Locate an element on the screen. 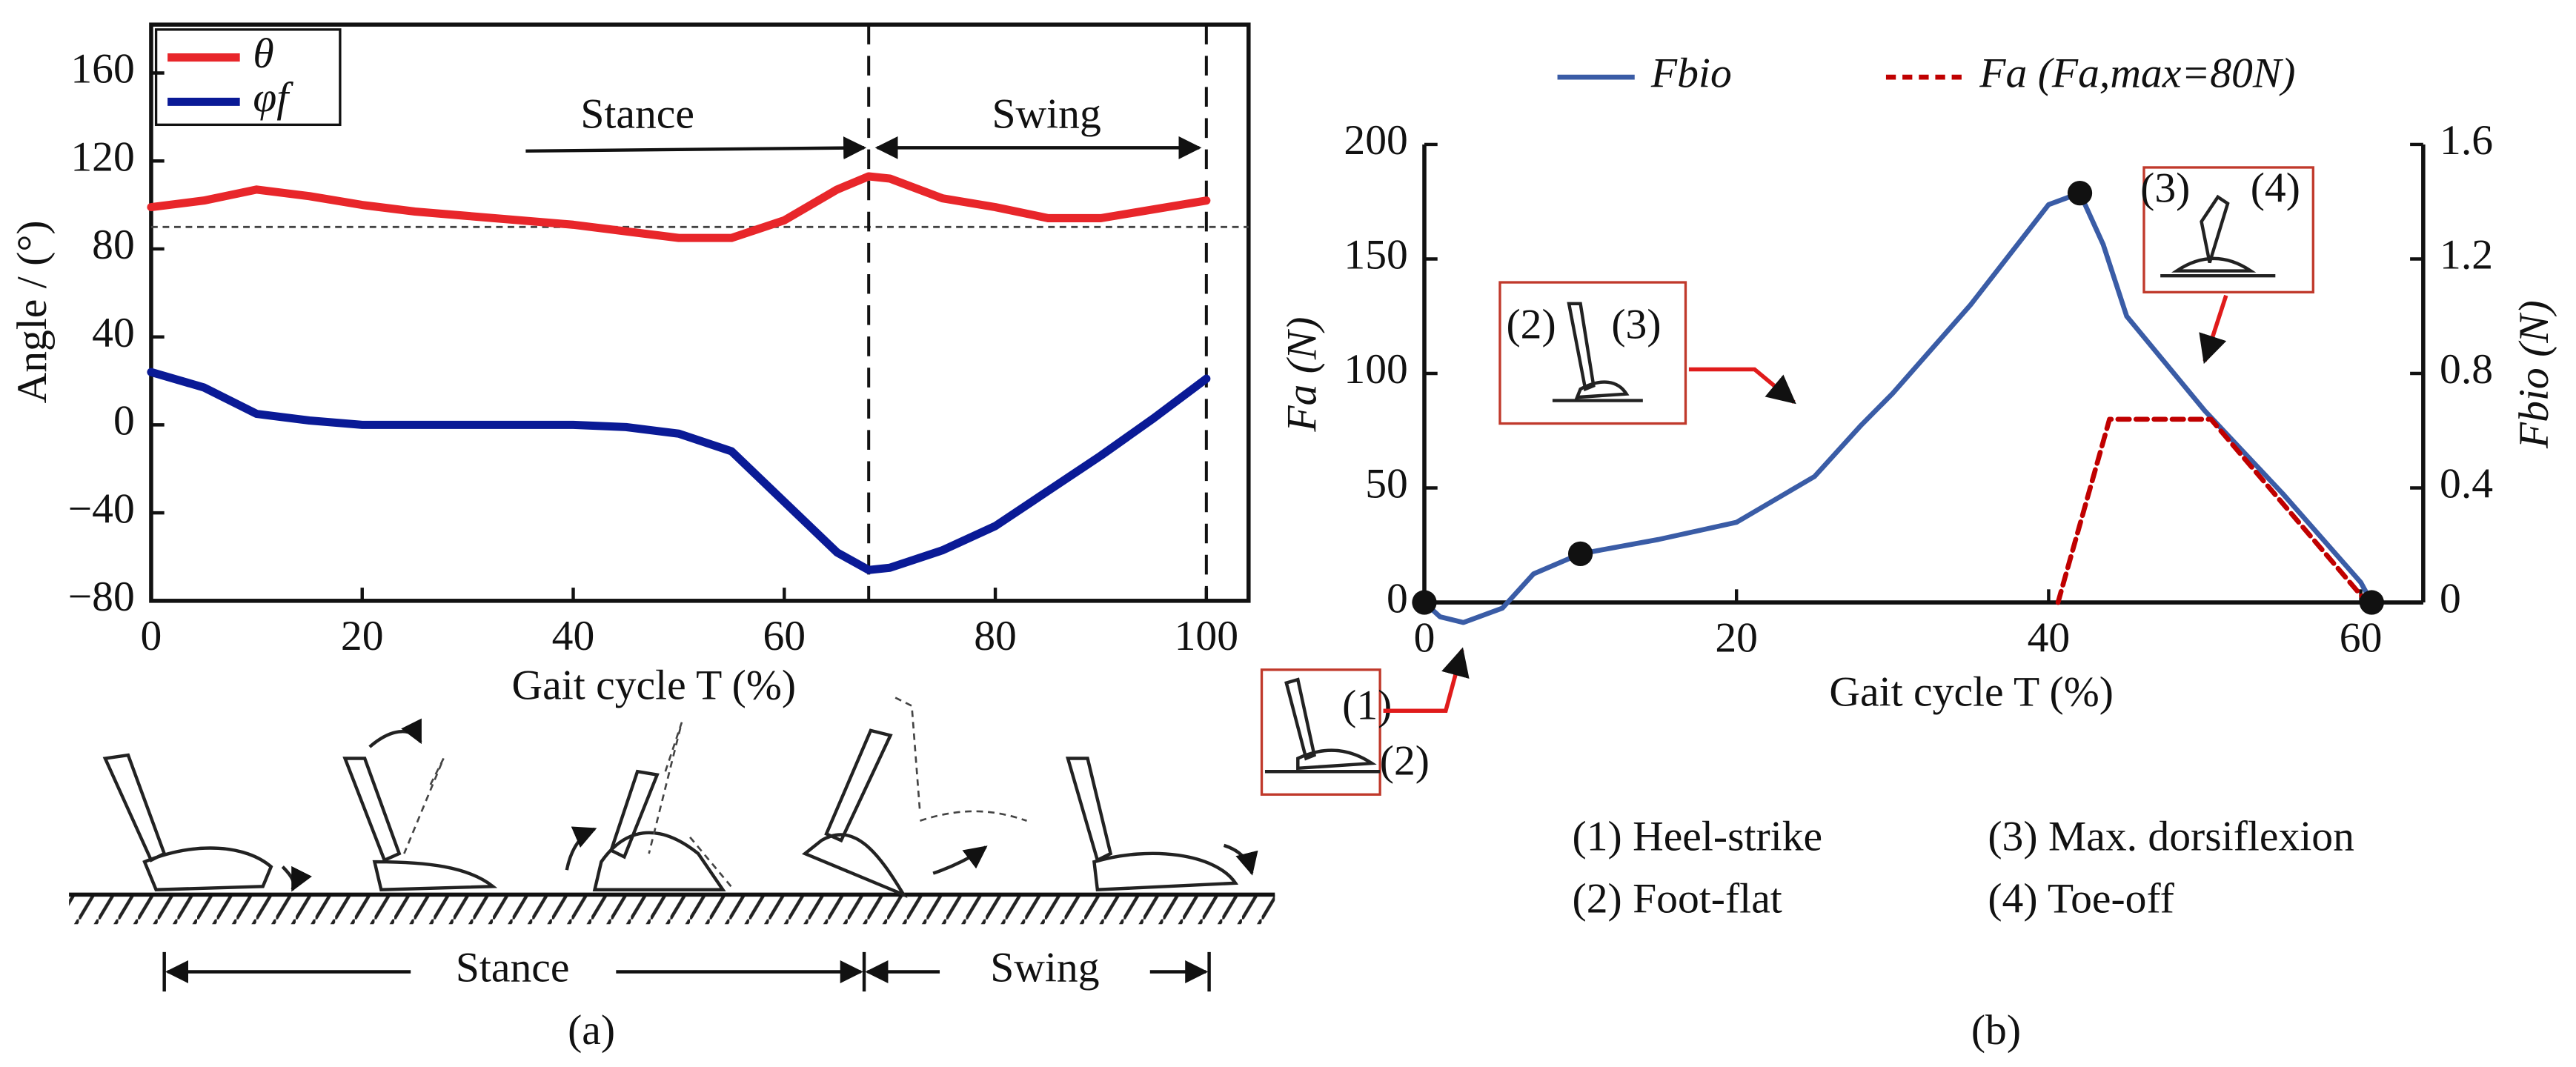  y2-tick-label: 0.8 is located at coordinates (2466, 369).